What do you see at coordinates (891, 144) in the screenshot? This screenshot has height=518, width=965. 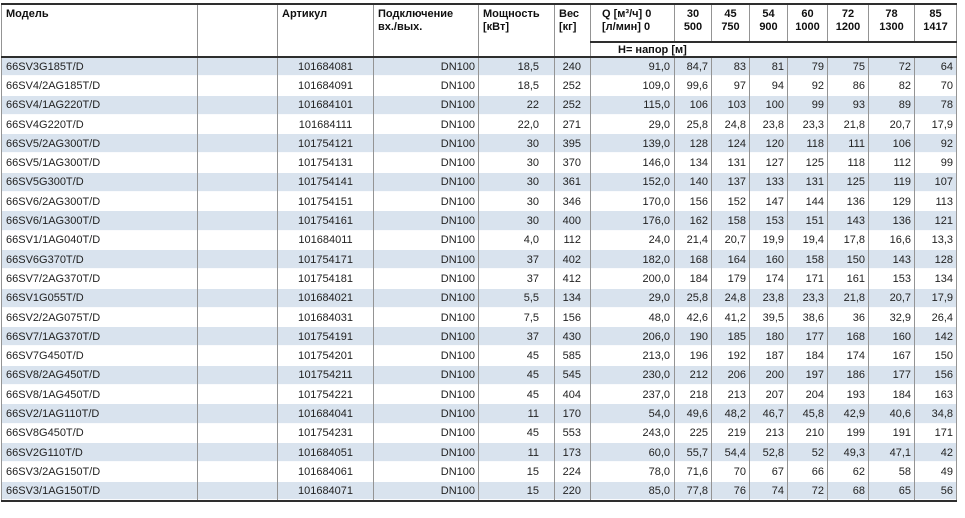 I see `cell-head-value: 106` at bounding box center [891, 144].